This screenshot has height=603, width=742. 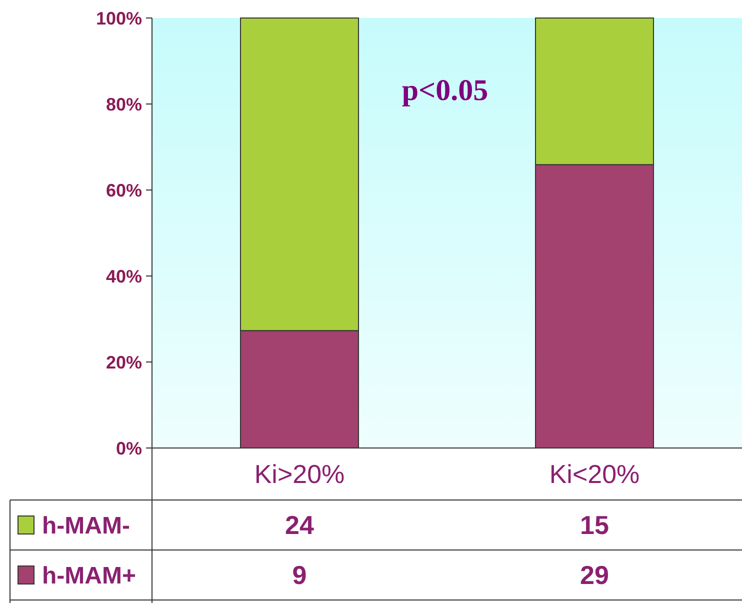 What do you see at coordinates (124, 104) in the screenshot?
I see `y-tick-label: 80%` at bounding box center [124, 104].